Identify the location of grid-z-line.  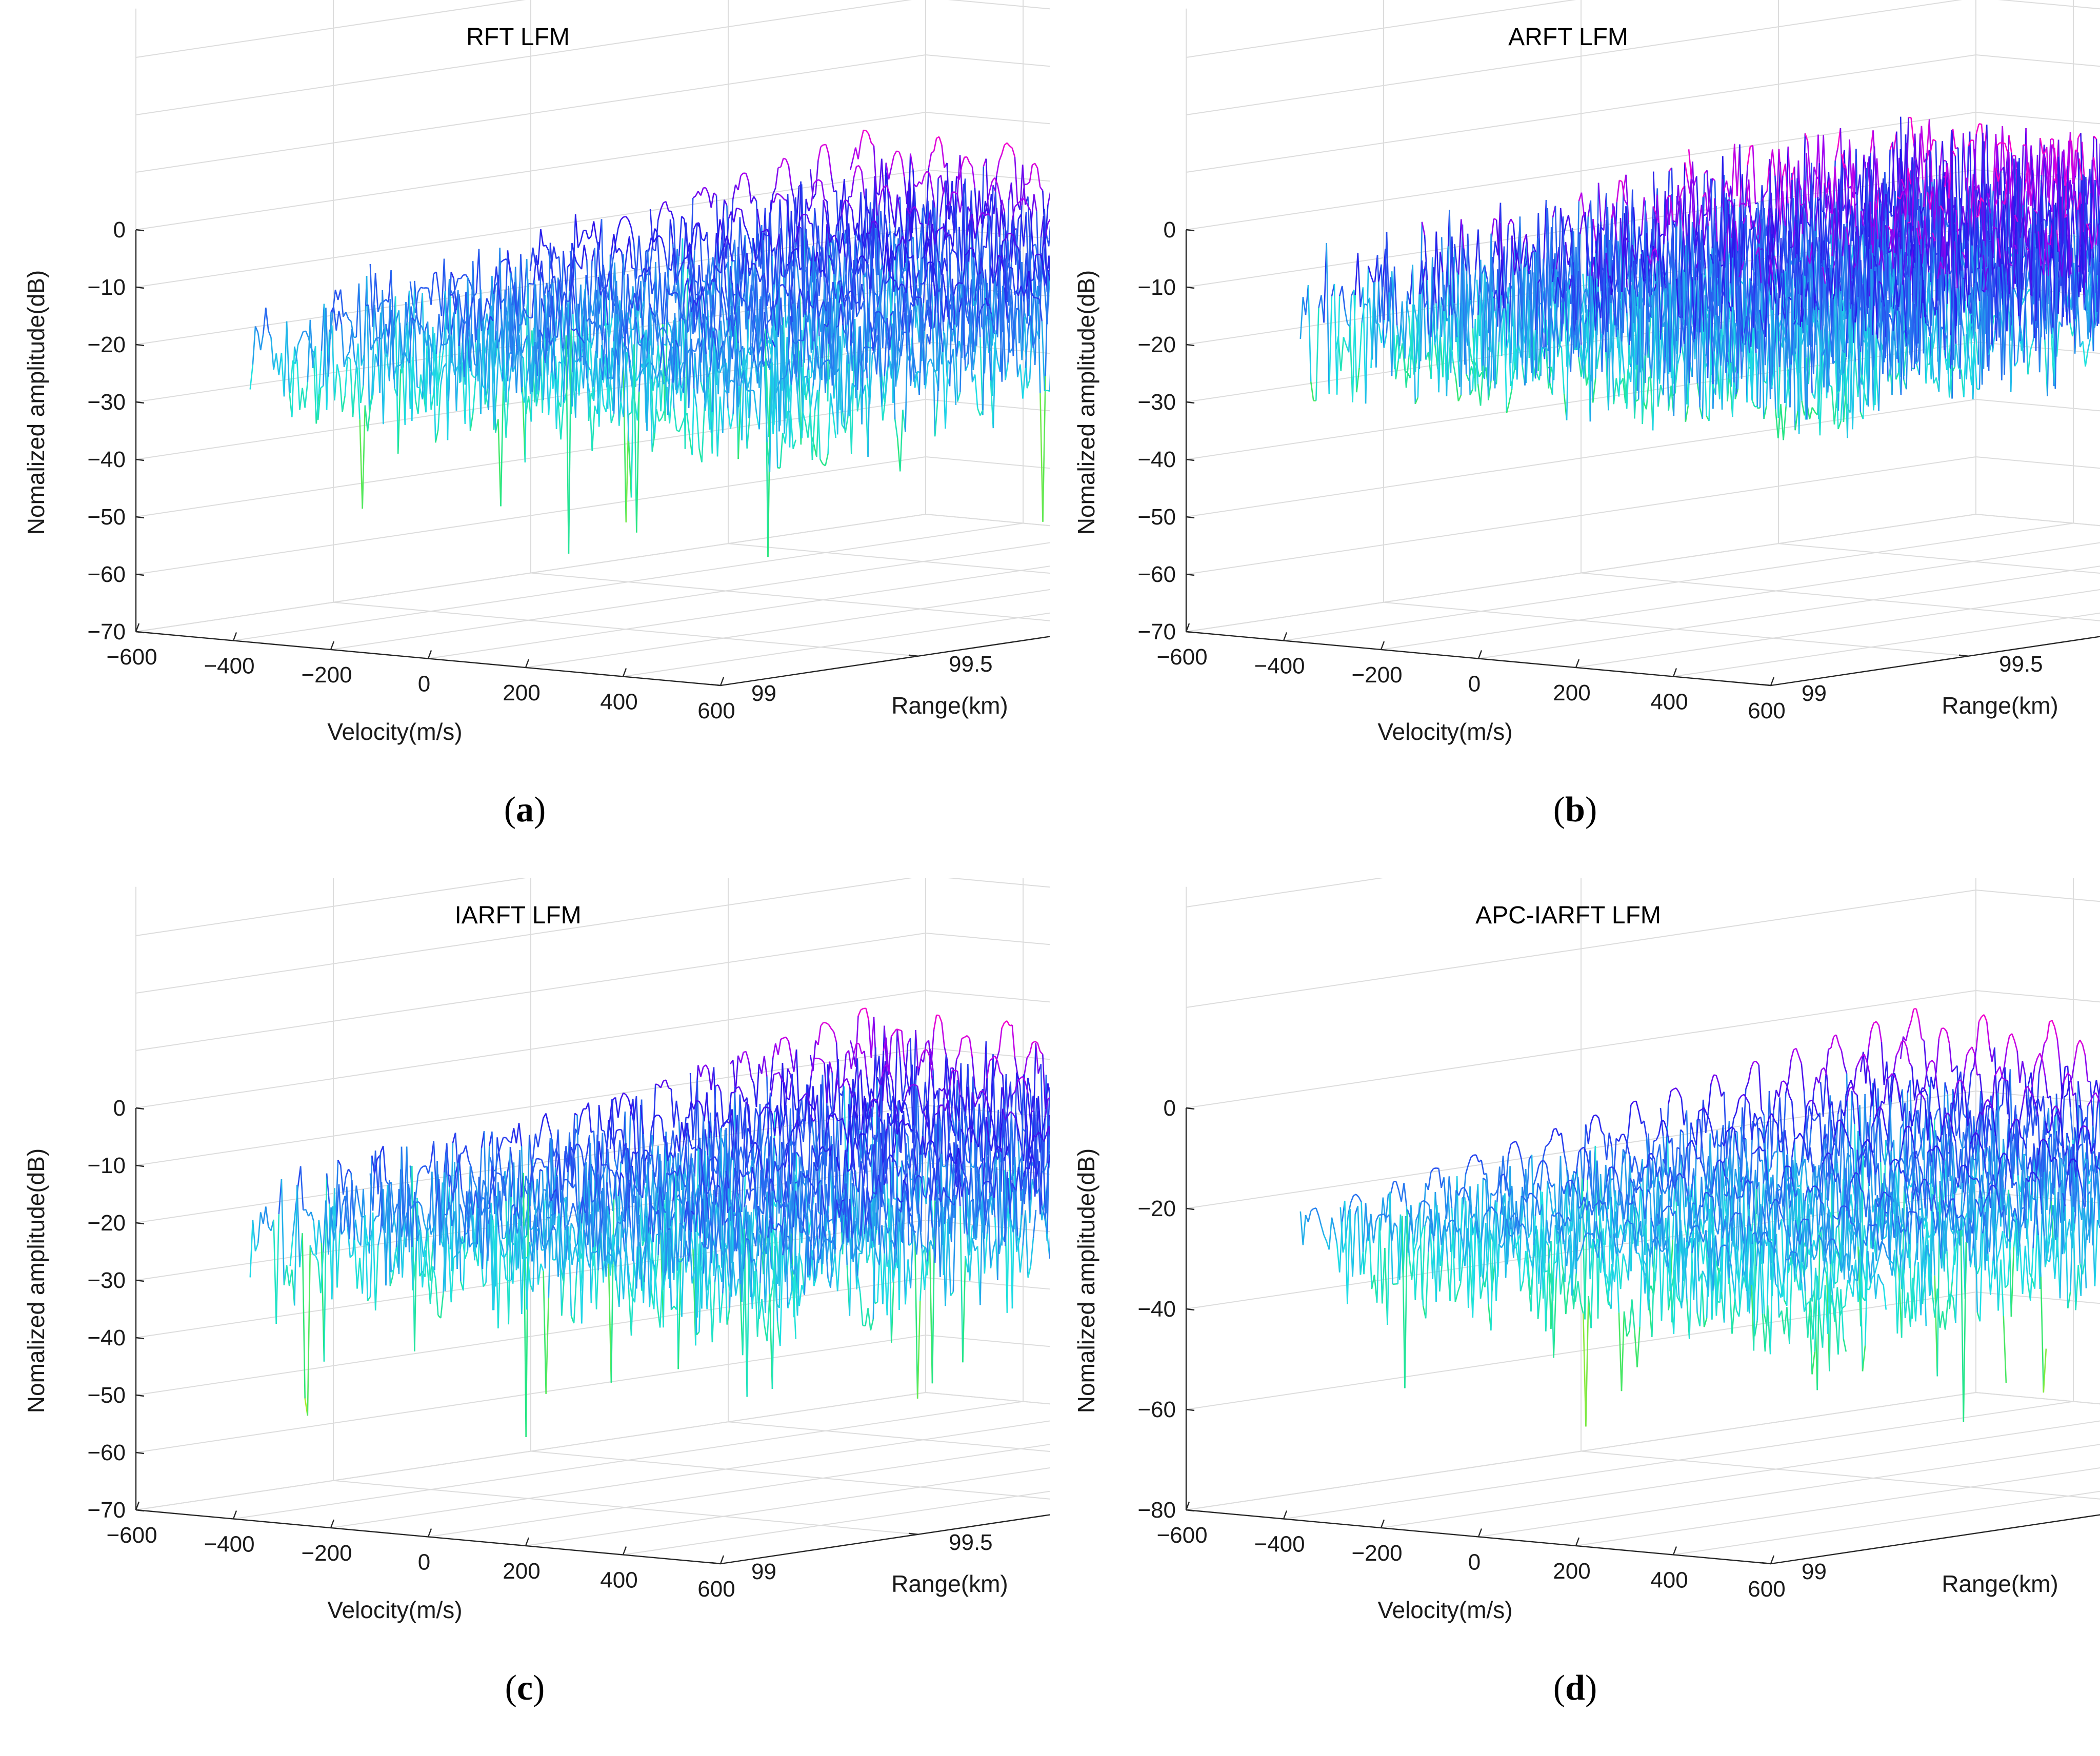
(592, 515).